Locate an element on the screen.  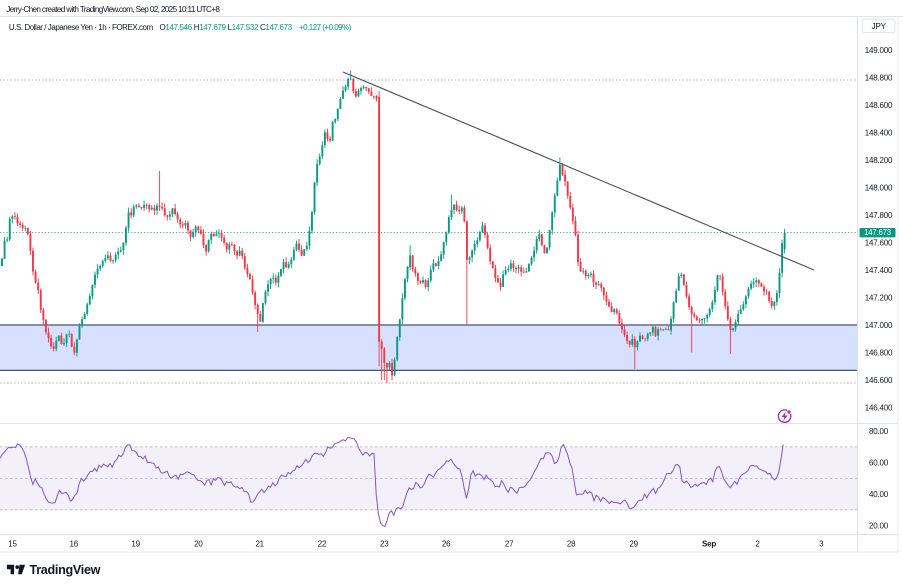
svg-text: 28 is located at coordinates (571, 544).